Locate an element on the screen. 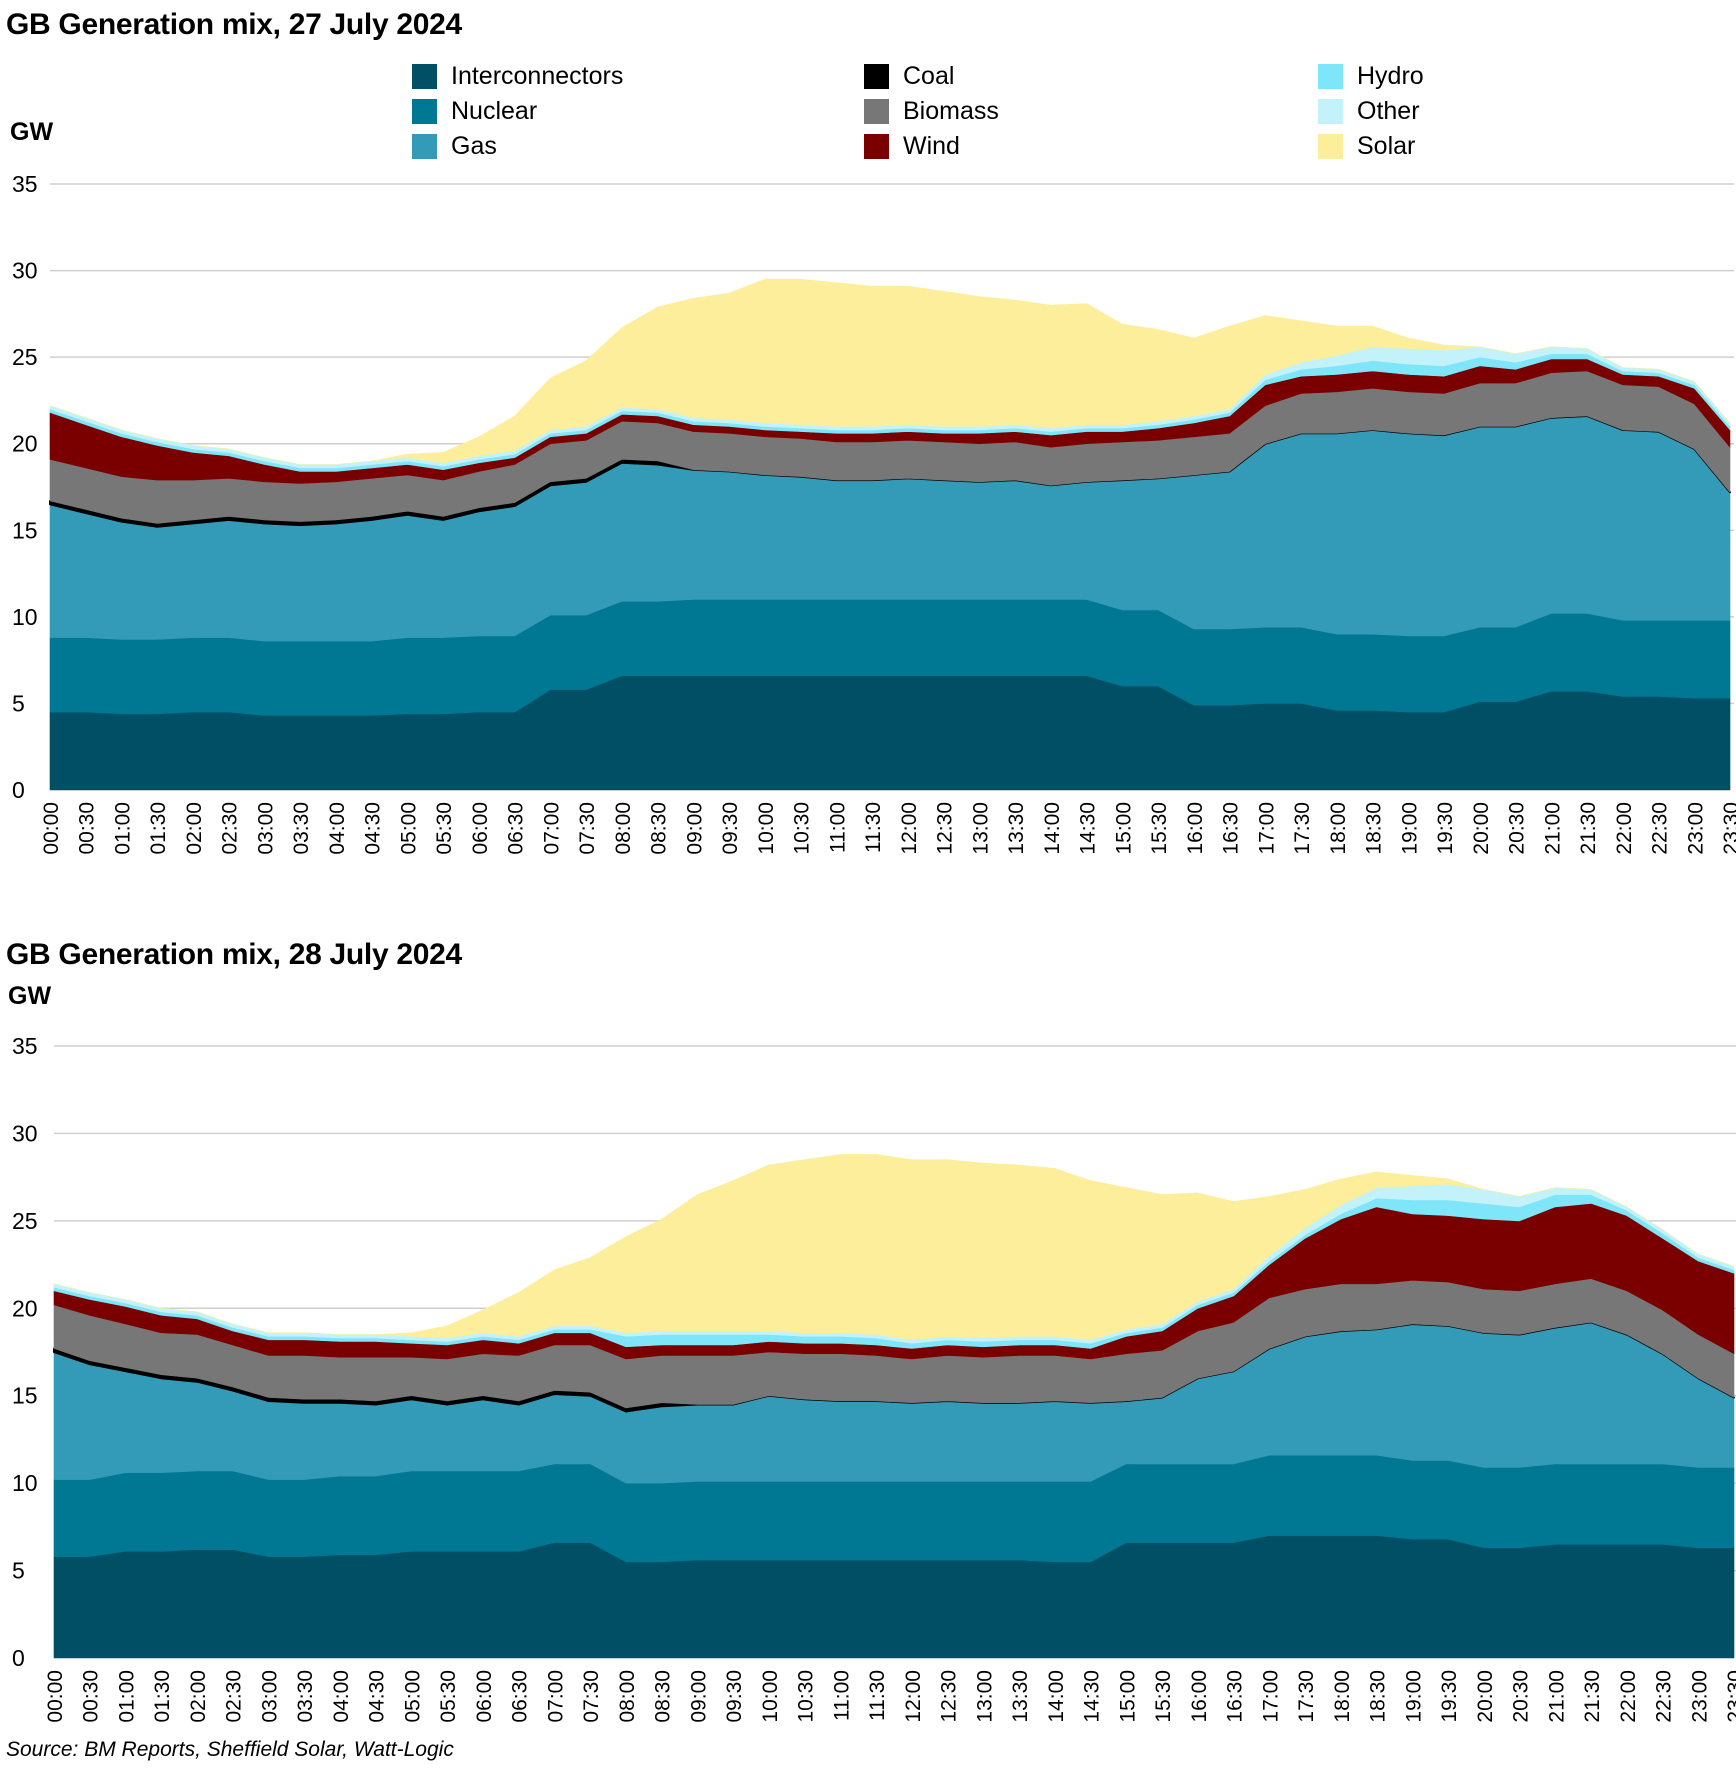 The height and width of the screenshot is (1769, 1736). y-tick-label: 15 is located at coordinates (25, 530).